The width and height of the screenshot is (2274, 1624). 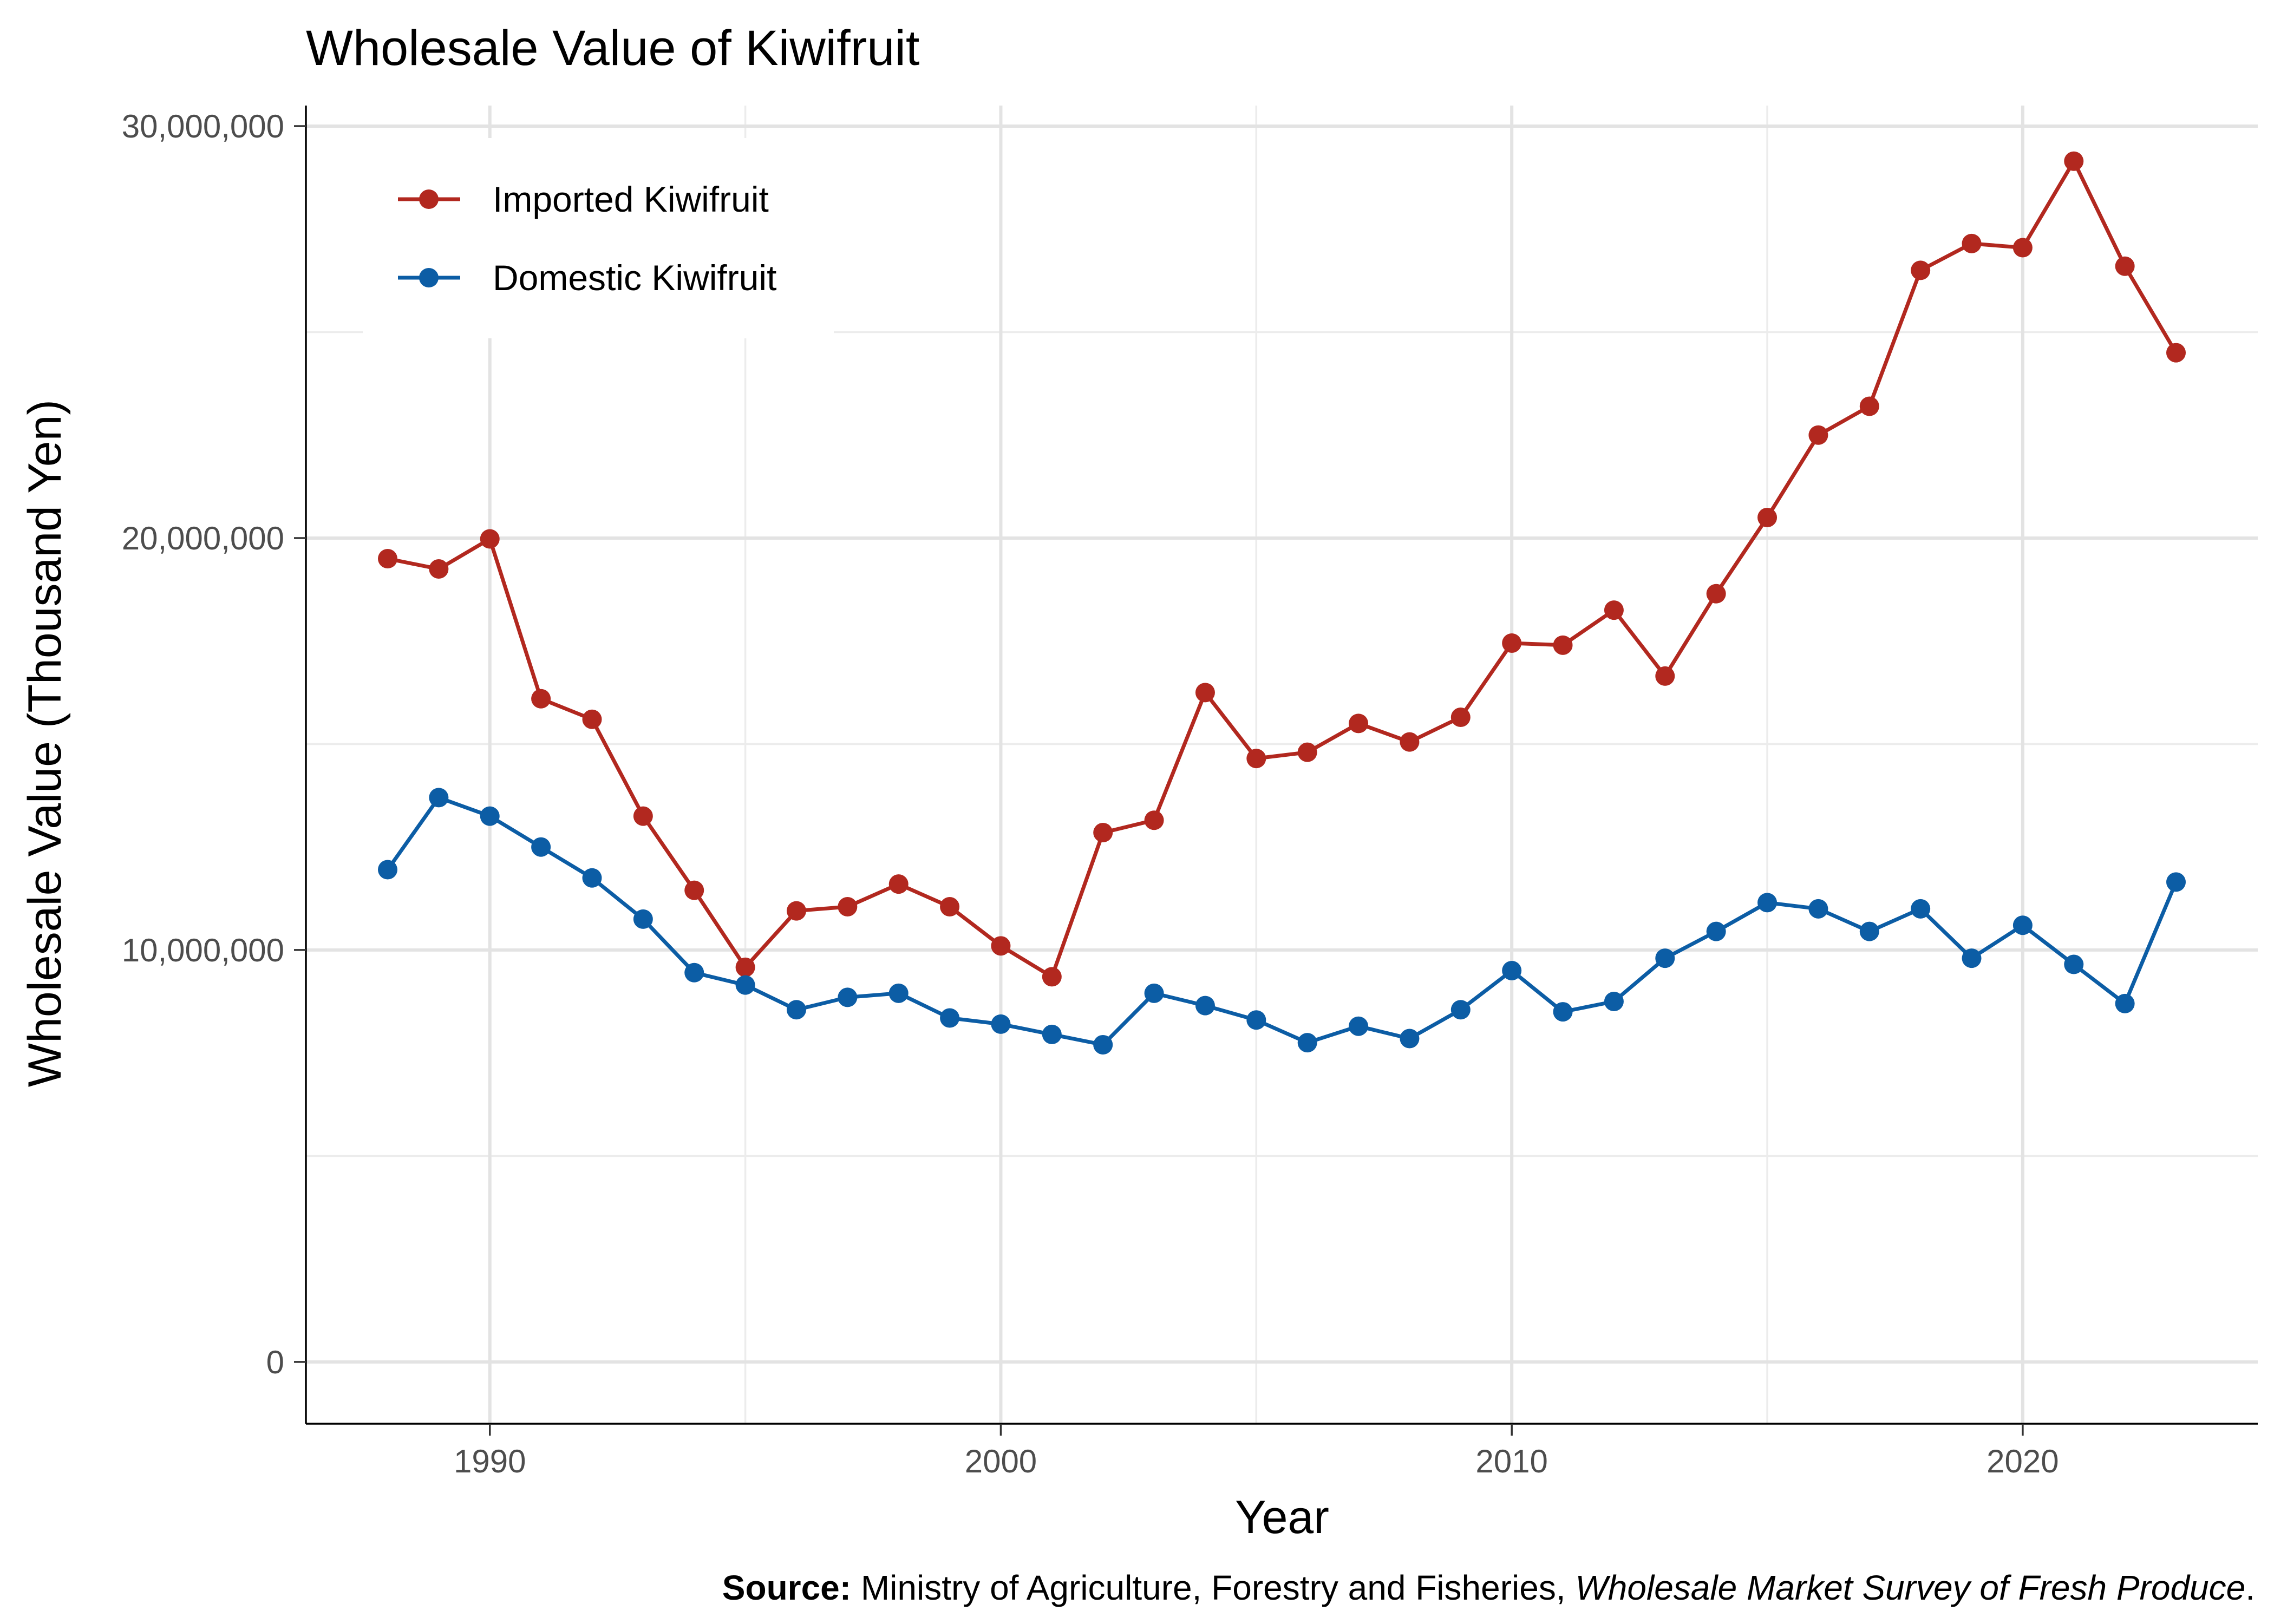 I want to click on legend-label: Imported Kiwifruit, so click(x=631, y=199).